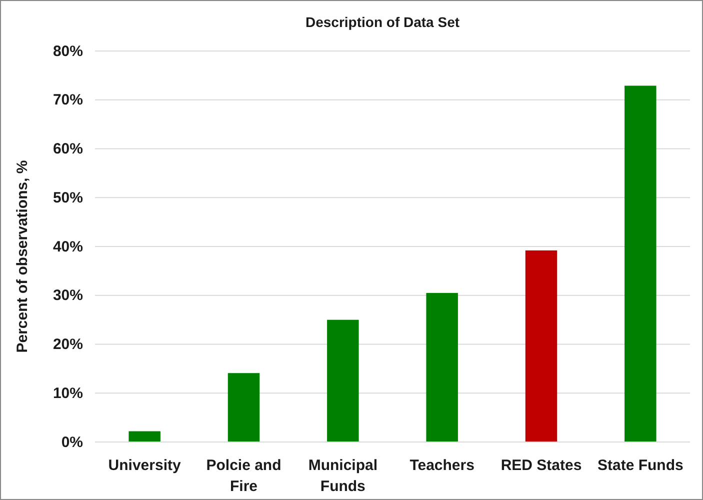 The height and width of the screenshot is (500, 703). Describe the element at coordinates (640, 465) in the screenshot. I see `x-tick-label: State Funds` at that location.